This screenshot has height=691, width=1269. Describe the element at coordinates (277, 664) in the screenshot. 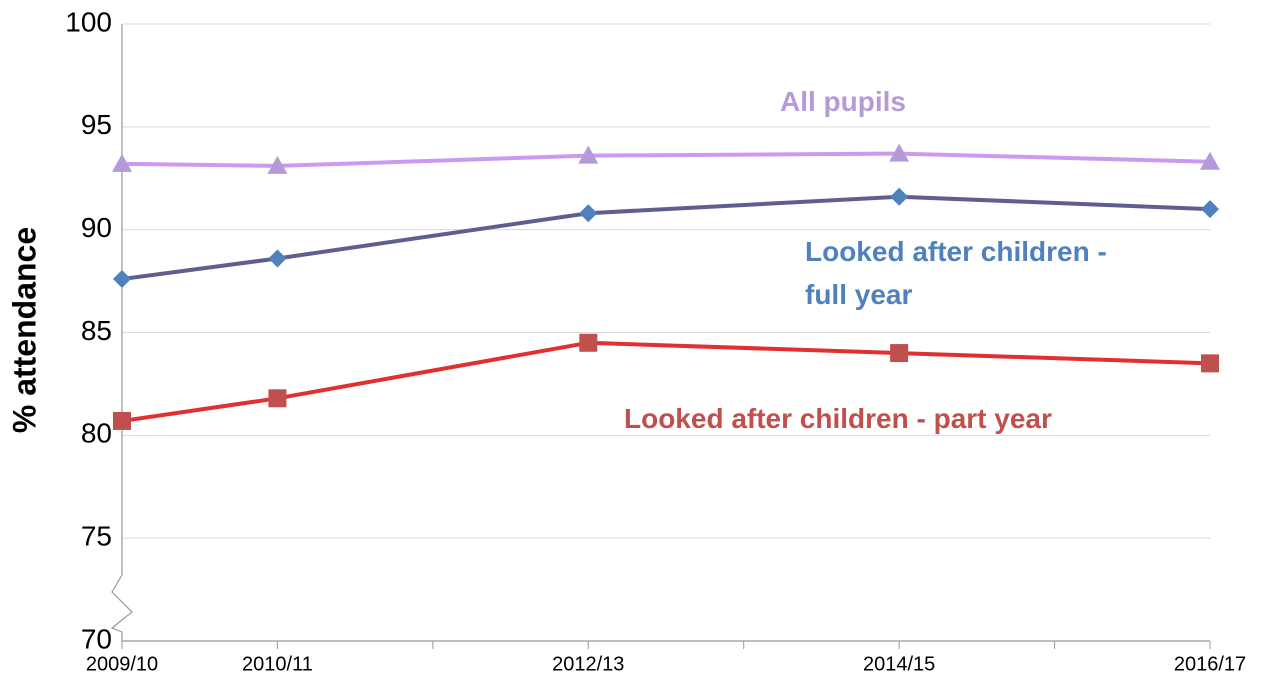

I see `x-tick-label: 2010/11` at that location.